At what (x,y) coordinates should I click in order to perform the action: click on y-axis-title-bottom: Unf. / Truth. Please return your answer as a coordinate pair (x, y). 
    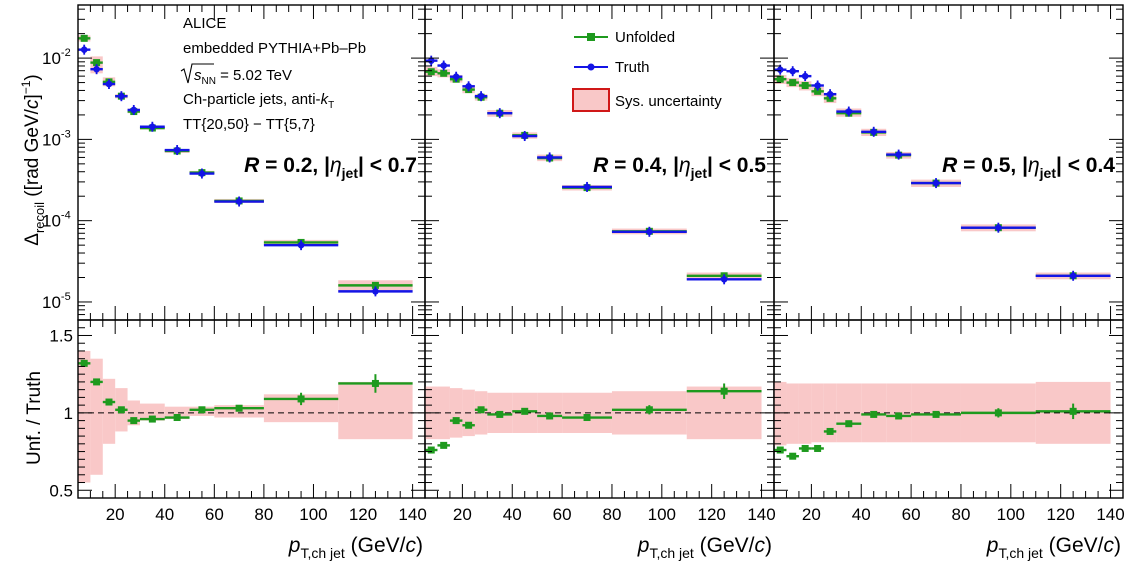
    Looking at the image, I should click on (34, 418).